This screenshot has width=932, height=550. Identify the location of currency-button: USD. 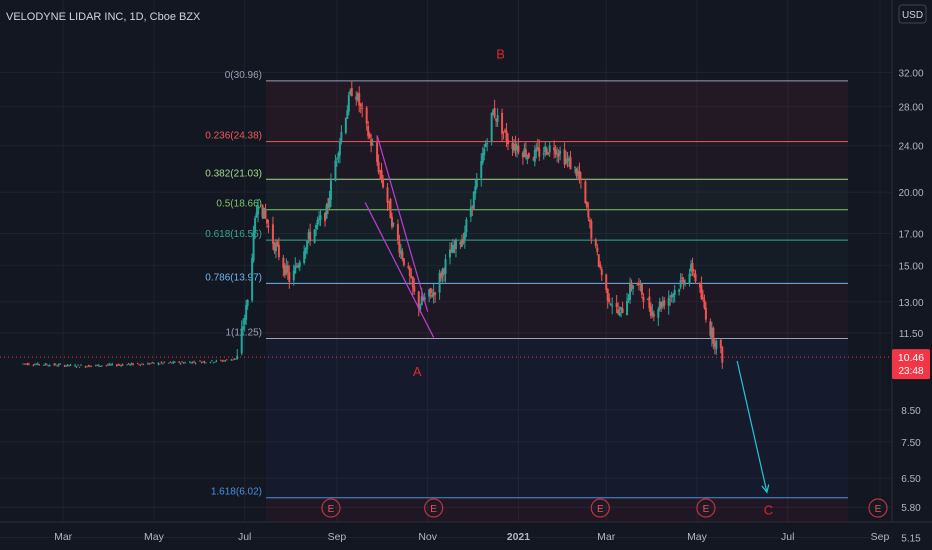
(912, 14).